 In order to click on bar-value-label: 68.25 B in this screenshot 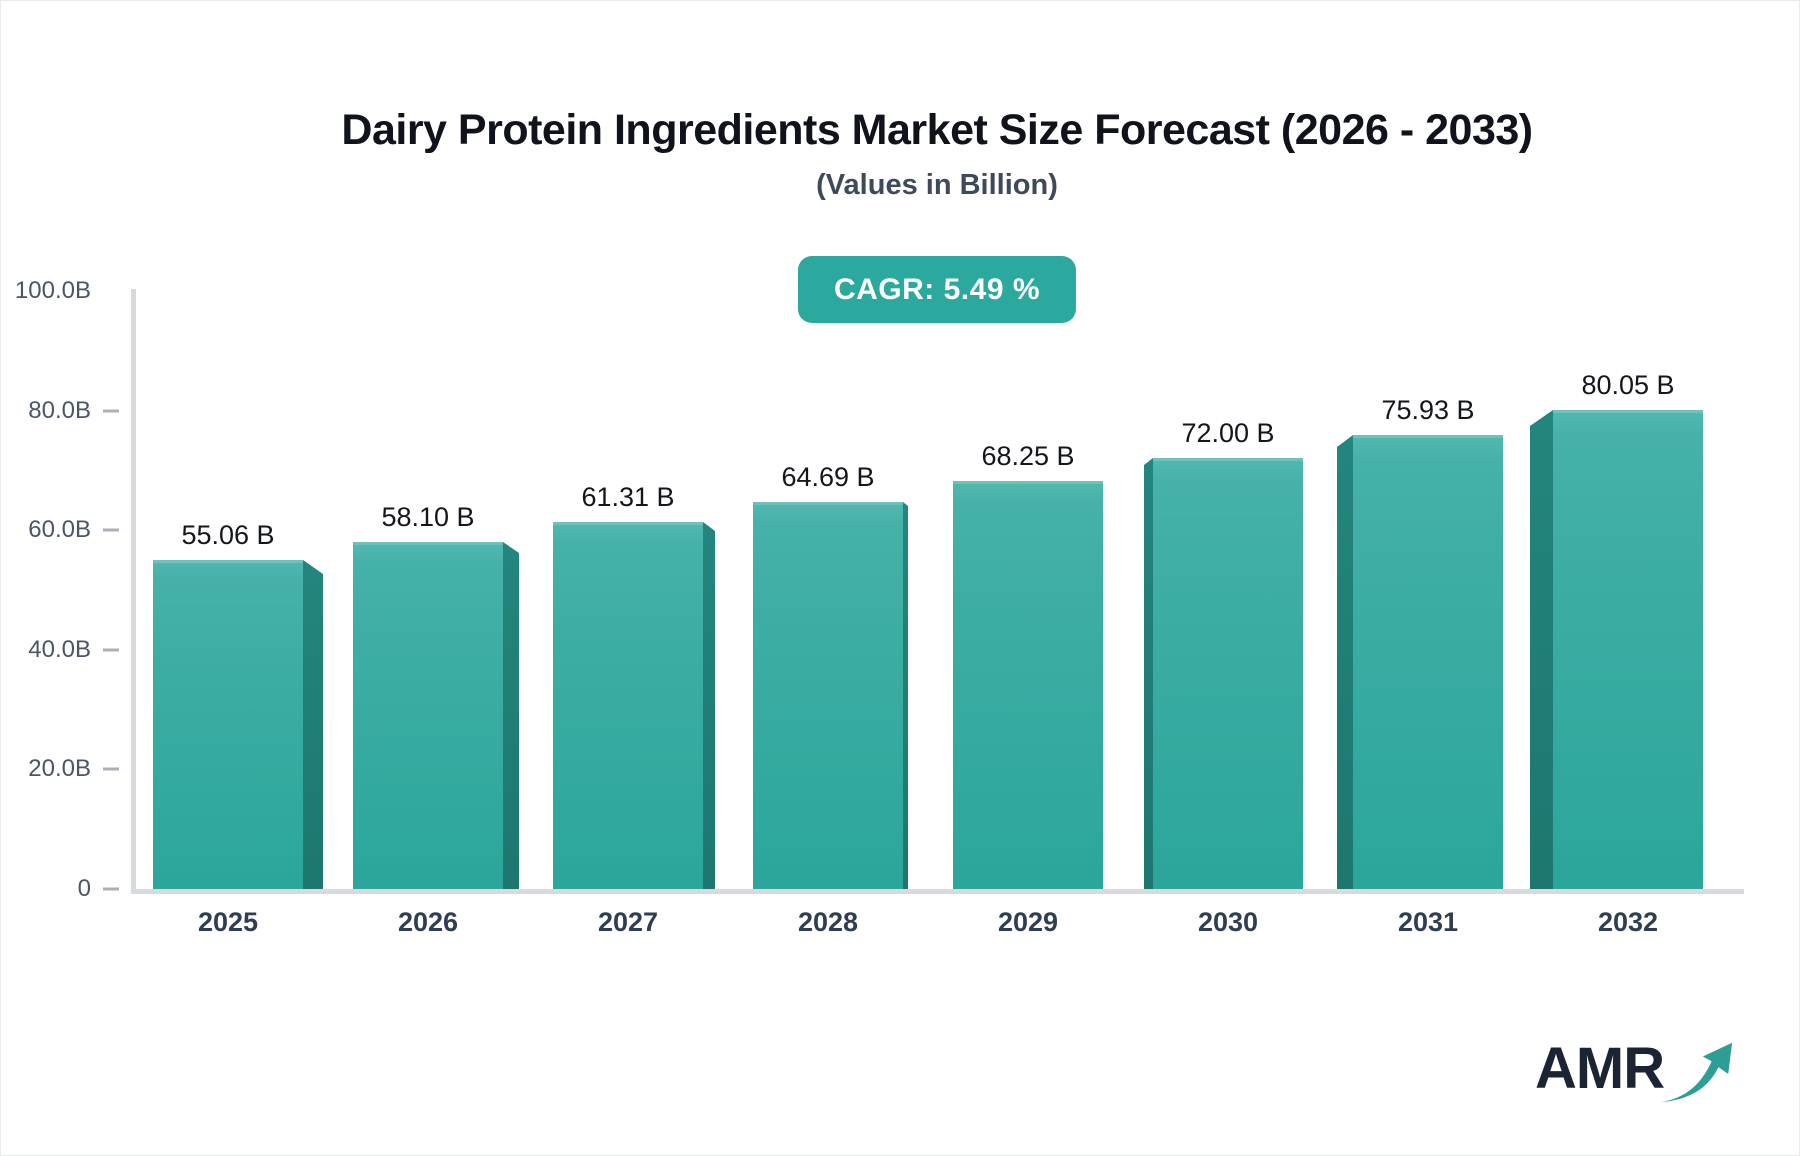, I will do `click(1028, 456)`.